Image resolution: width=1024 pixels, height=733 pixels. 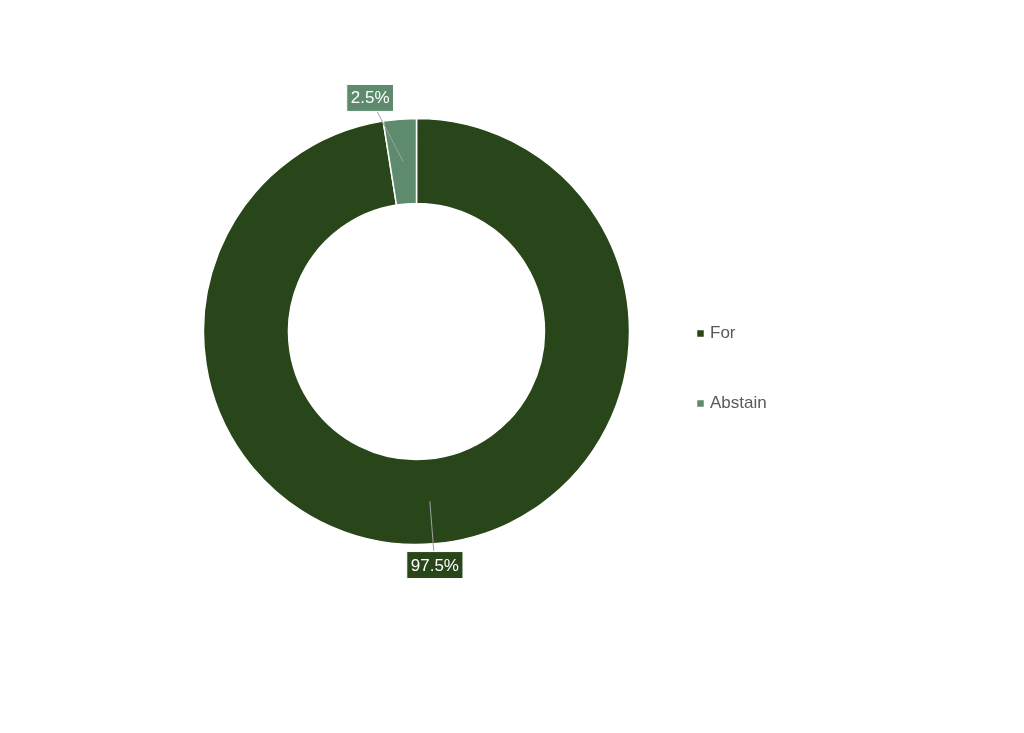 I want to click on legend-label: For, so click(x=723, y=333).